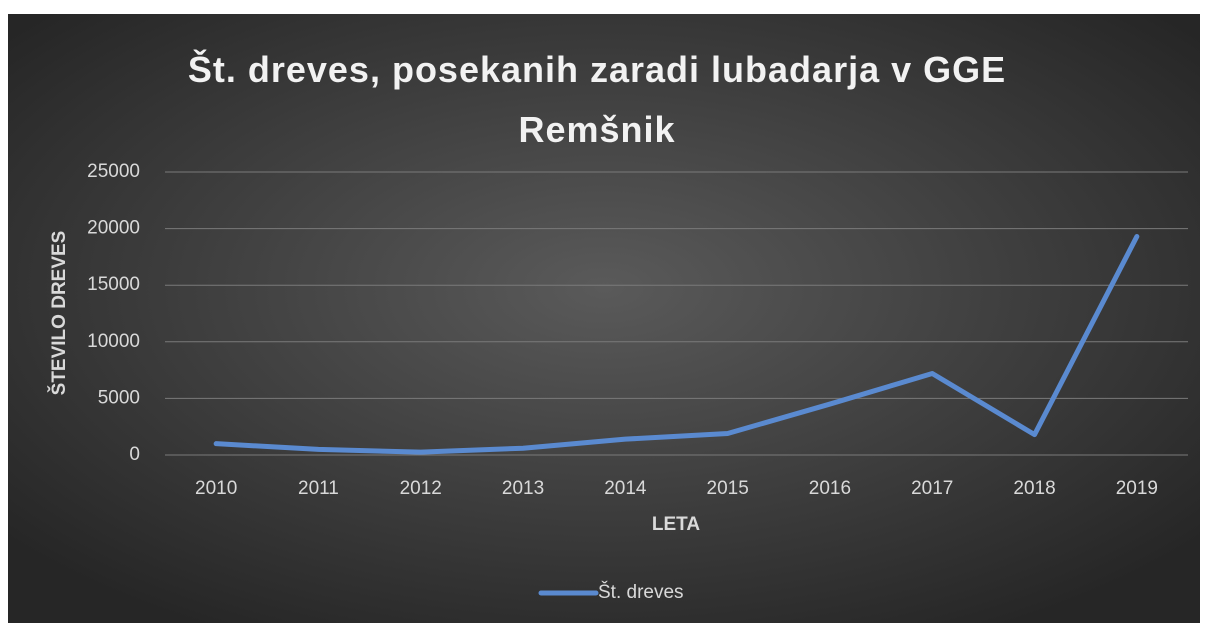 This screenshot has height=623, width=1208. What do you see at coordinates (421, 488) in the screenshot?
I see `x-tick-label: 2012` at bounding box center [421, 488].